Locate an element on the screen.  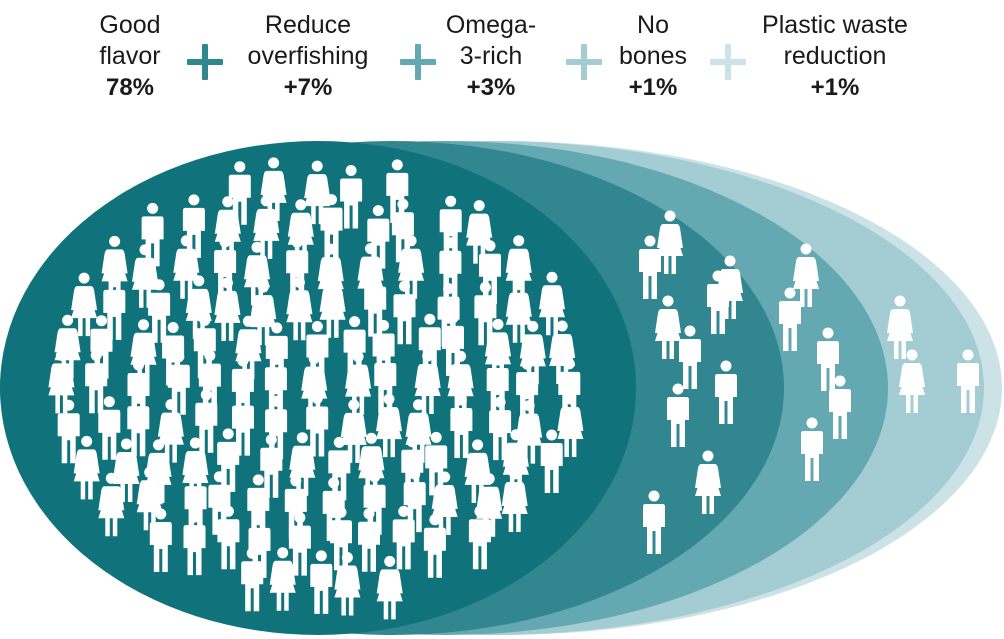
series-label: No bones is located at coordinates (653, 40).